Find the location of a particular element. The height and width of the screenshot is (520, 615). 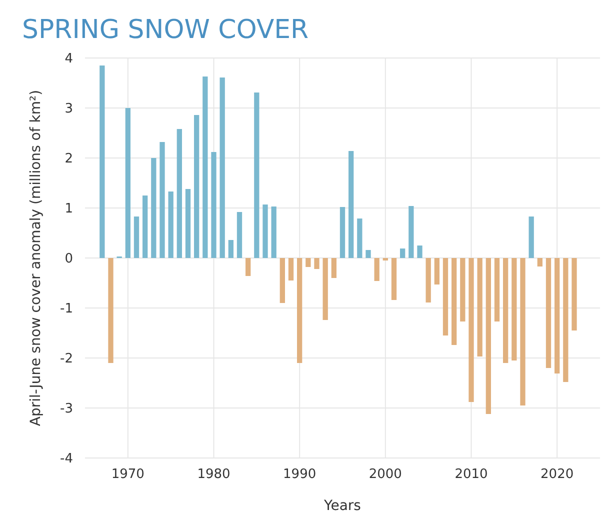

x-tick-label: 1990 is located at coordinates (299, 474).